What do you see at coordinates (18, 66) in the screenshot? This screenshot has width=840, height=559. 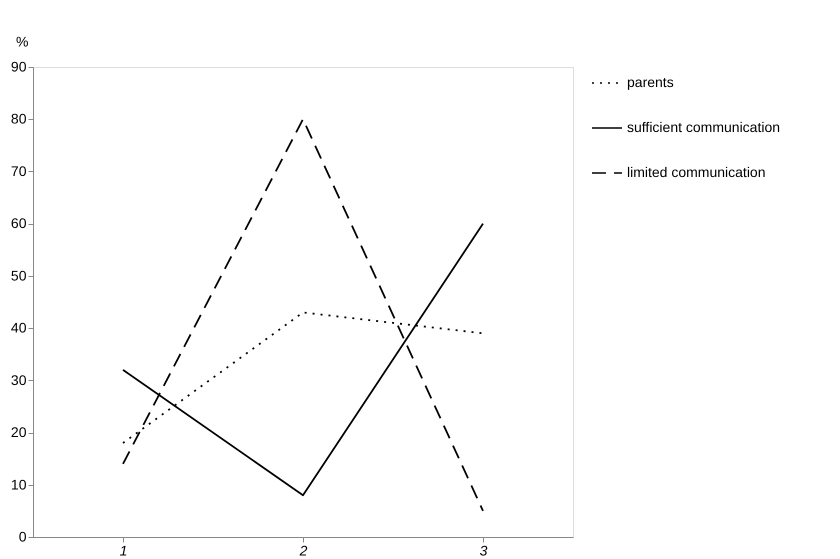 I see `y-tick-label: 90` at bounding box center [18, 66].